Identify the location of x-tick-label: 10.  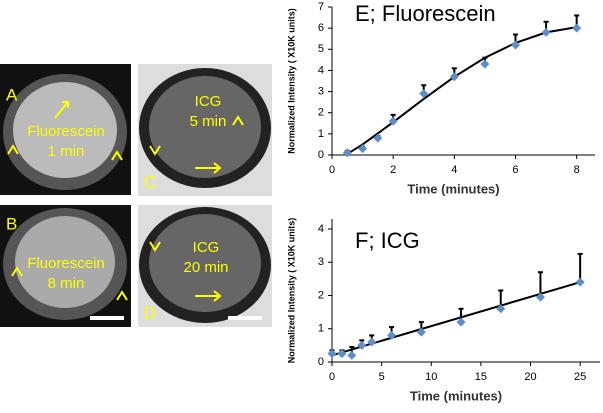
(431, 377).